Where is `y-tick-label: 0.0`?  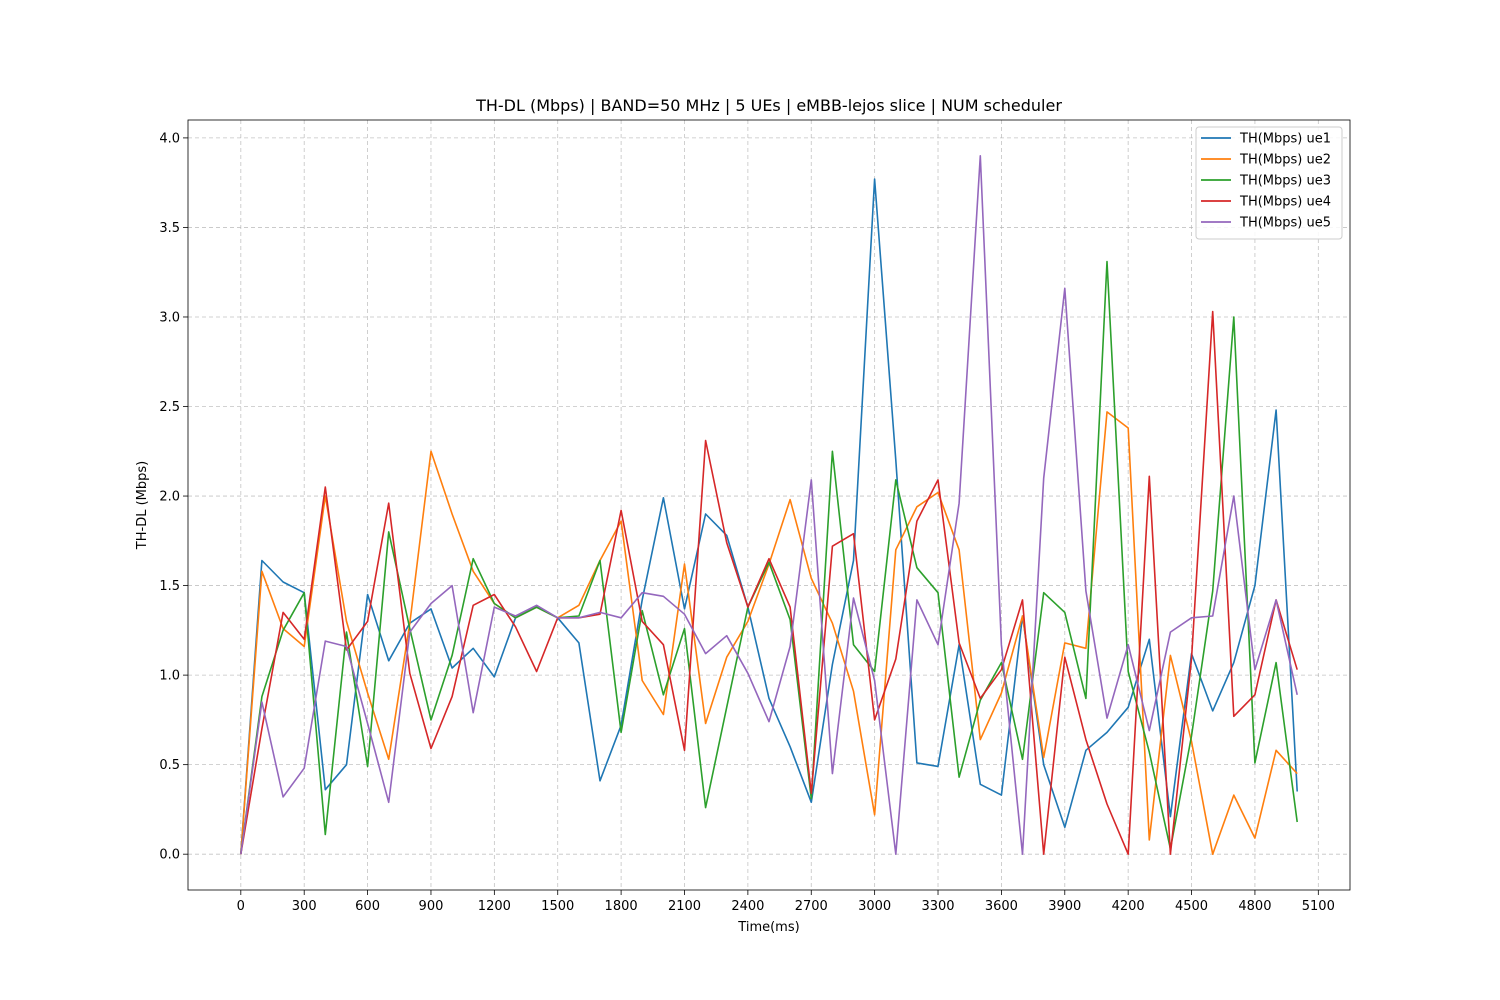
y-tick-label: 0.0 is located at coordinates (169, 855).